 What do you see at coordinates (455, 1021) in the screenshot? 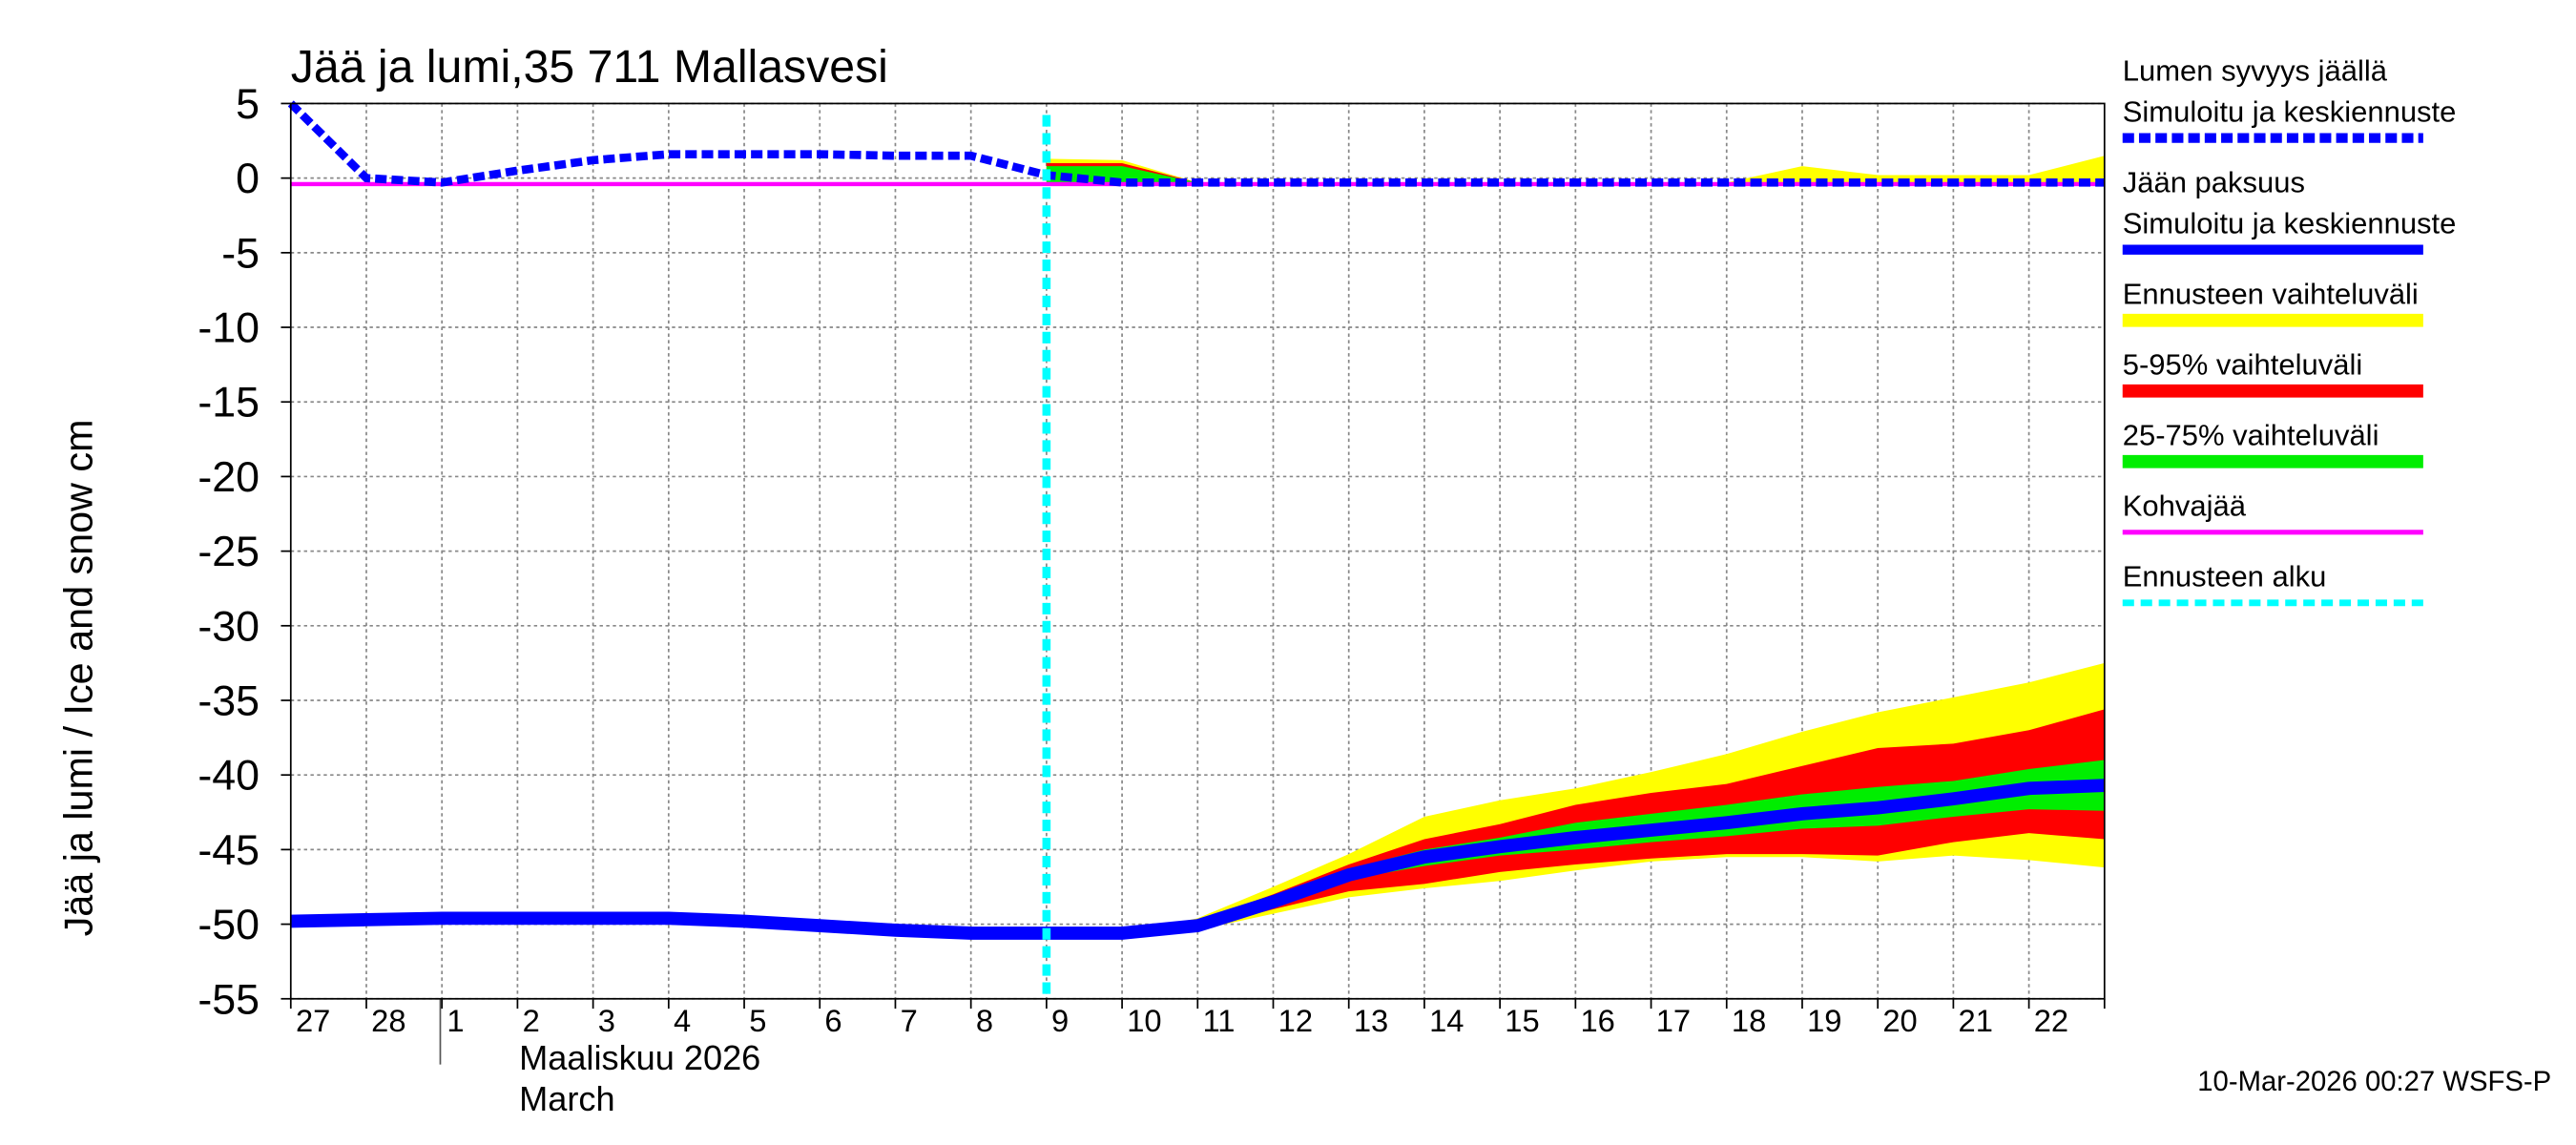
I see `x-tick-label: 1` at bounding box center [455, 1021].